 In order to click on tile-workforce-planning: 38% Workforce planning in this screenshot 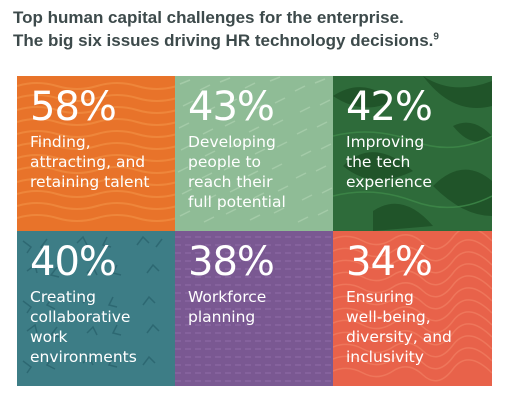, I will do `click(254, 308)`.